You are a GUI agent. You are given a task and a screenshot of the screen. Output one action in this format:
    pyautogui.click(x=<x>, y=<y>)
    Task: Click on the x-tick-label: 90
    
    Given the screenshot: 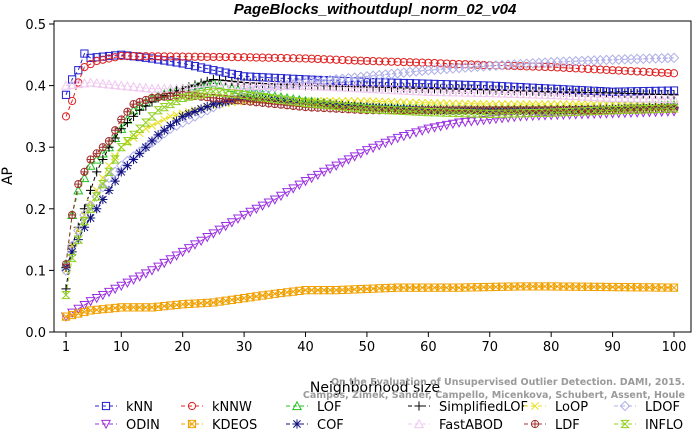 What is the action you would take?
    pyautogui.click(x=612, y=347)
    